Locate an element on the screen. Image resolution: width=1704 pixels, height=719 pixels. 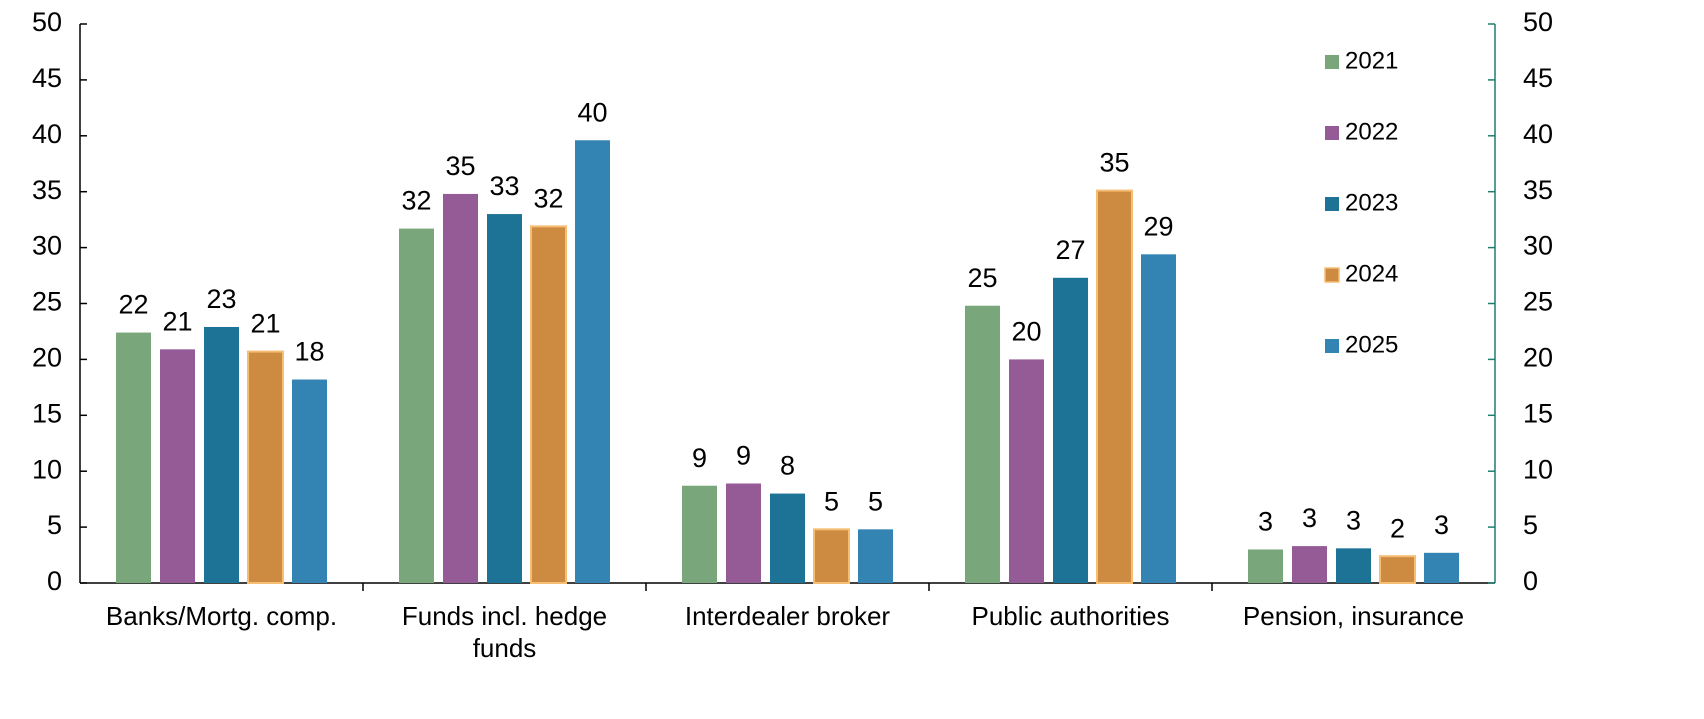
y-tick-label: 50 is located at coordinates (47, 22).